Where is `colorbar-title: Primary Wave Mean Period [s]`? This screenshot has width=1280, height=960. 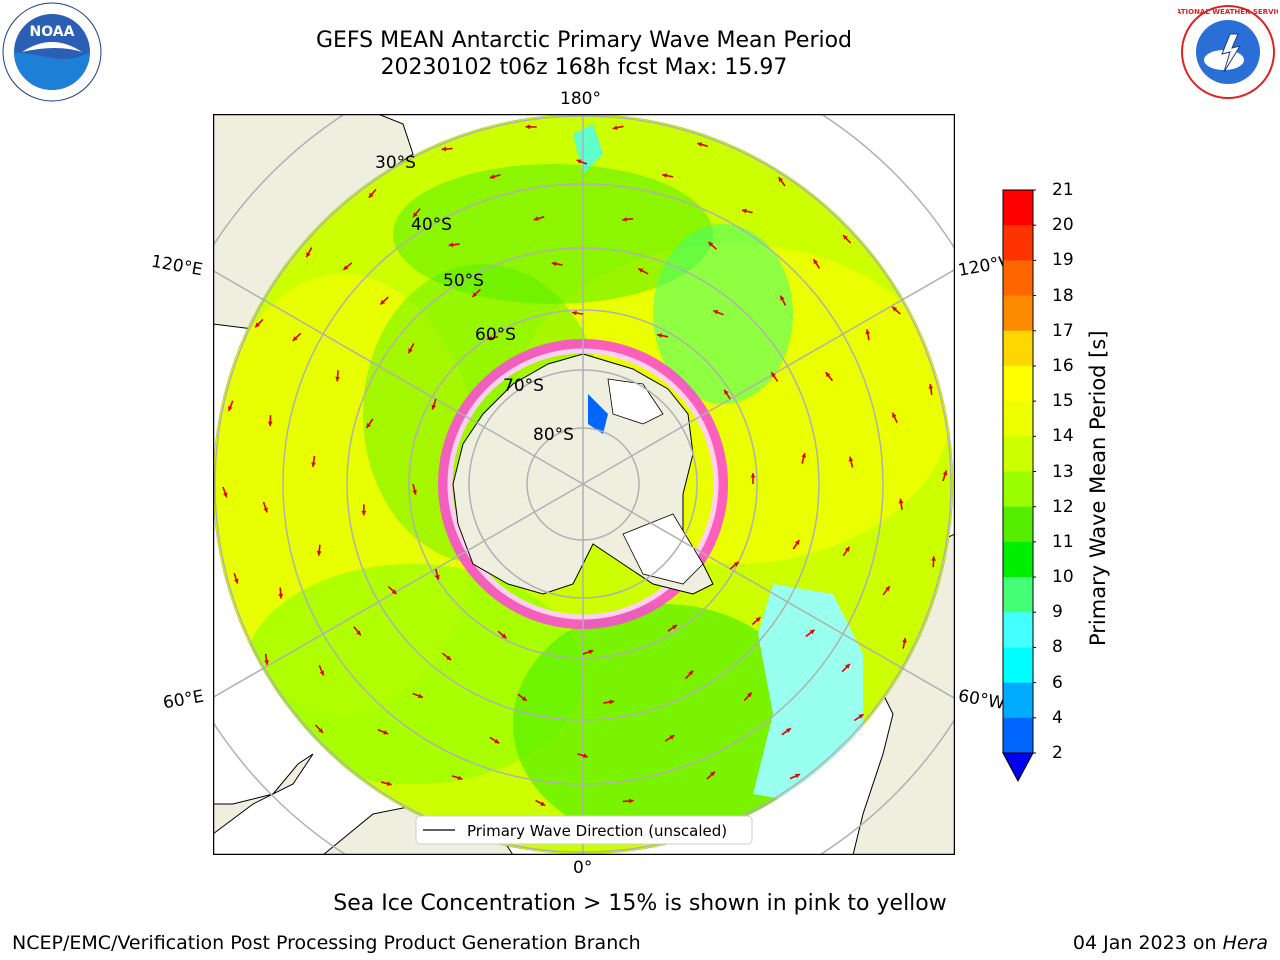
colorbar-title: Primary Wave Mean Period [s] is located at coordinates (1098, 488).